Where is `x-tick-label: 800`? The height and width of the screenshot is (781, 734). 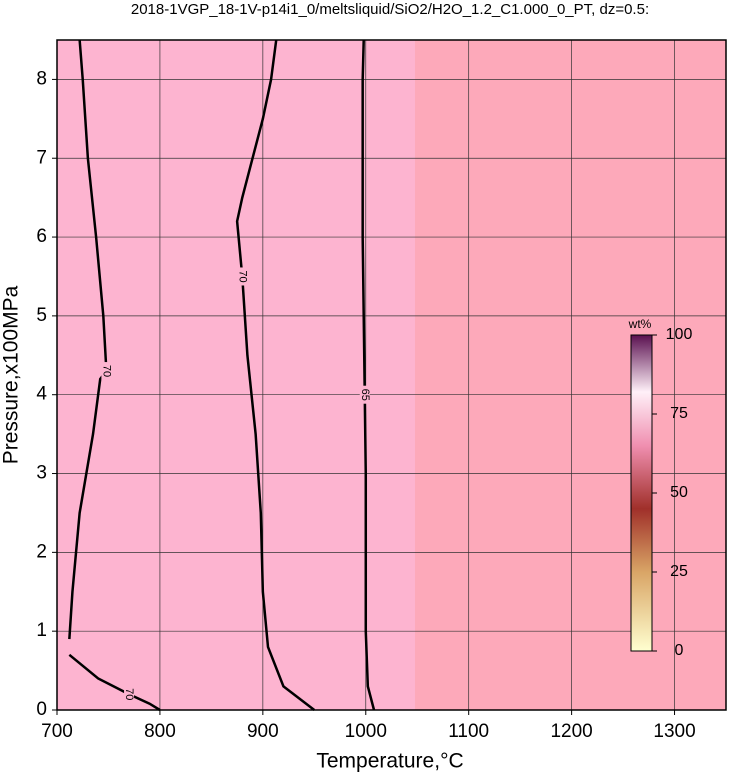 x-tick-label: 800 is located at coordinates (160, 731).